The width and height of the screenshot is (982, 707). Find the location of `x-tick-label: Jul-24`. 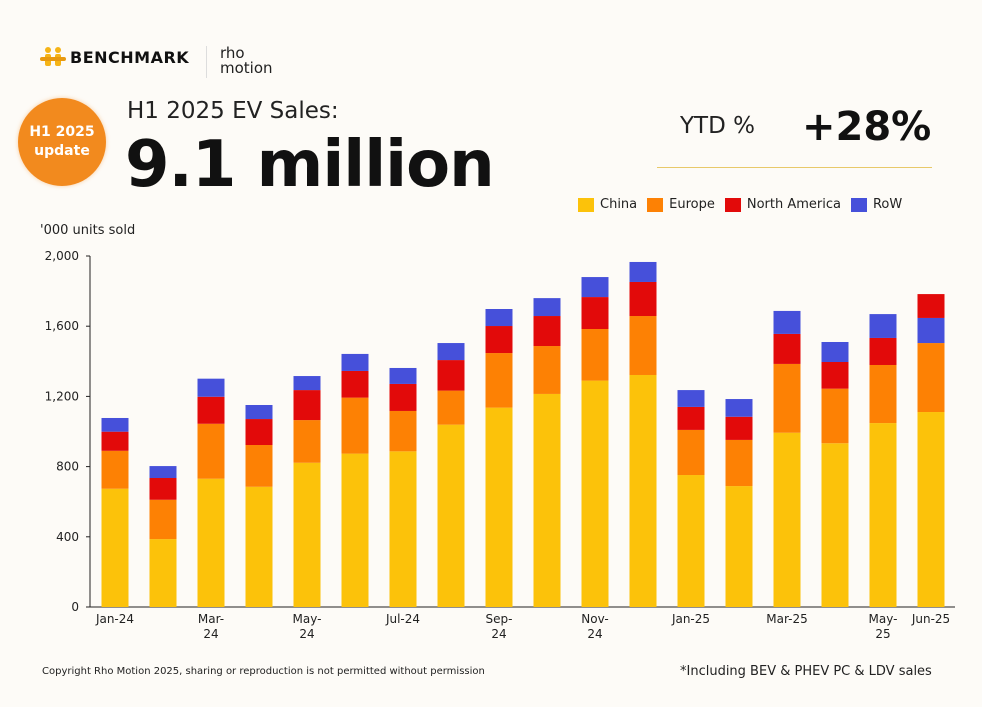

x-tick-label: Jul-24 is located at coordinates (402, 619).